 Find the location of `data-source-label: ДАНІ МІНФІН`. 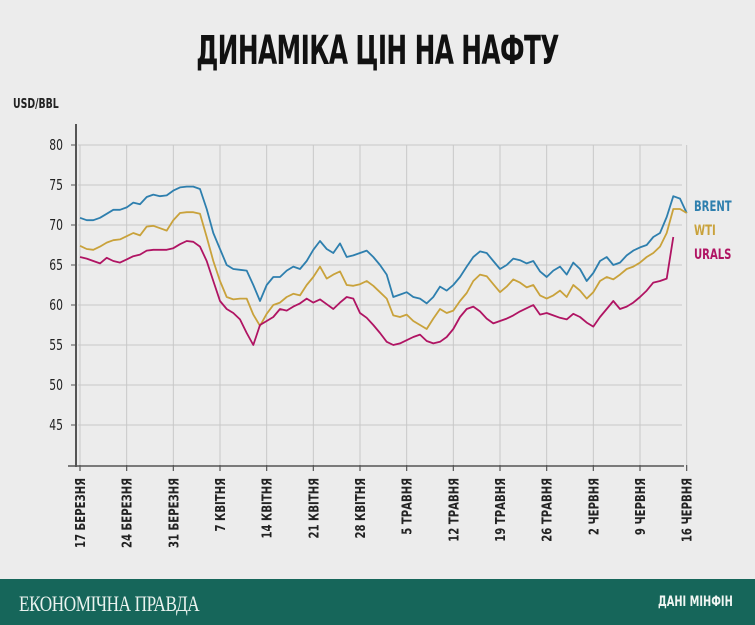

data-source-label: ДАНІ МІНФІН is located at coordinates (695, 602).